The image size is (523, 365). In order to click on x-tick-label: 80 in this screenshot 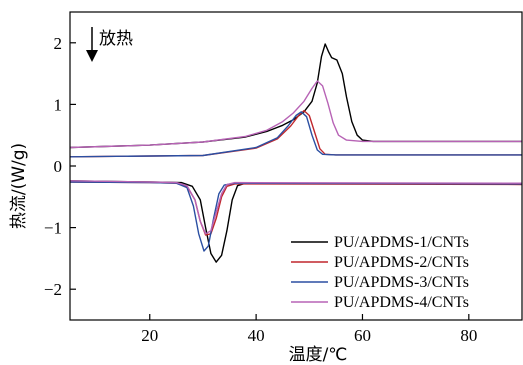, I will do `click(468, 335)`.